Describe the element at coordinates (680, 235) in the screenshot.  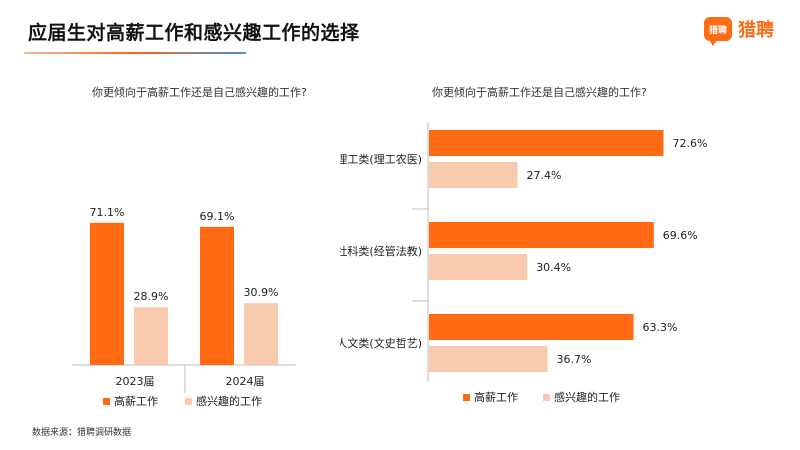
I see `data-label: 69.6%` at that location.